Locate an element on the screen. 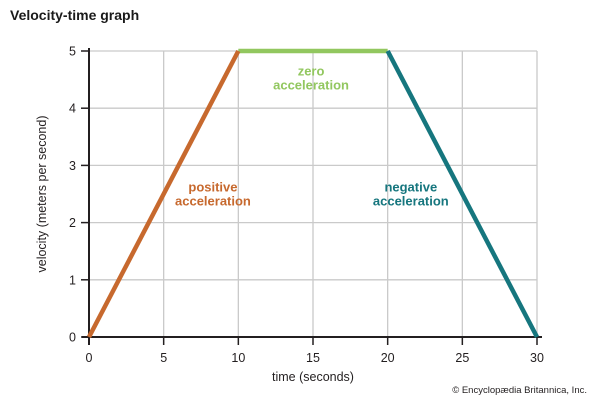  y-tick-label-2: 2 is located at coordinates (72, 223).